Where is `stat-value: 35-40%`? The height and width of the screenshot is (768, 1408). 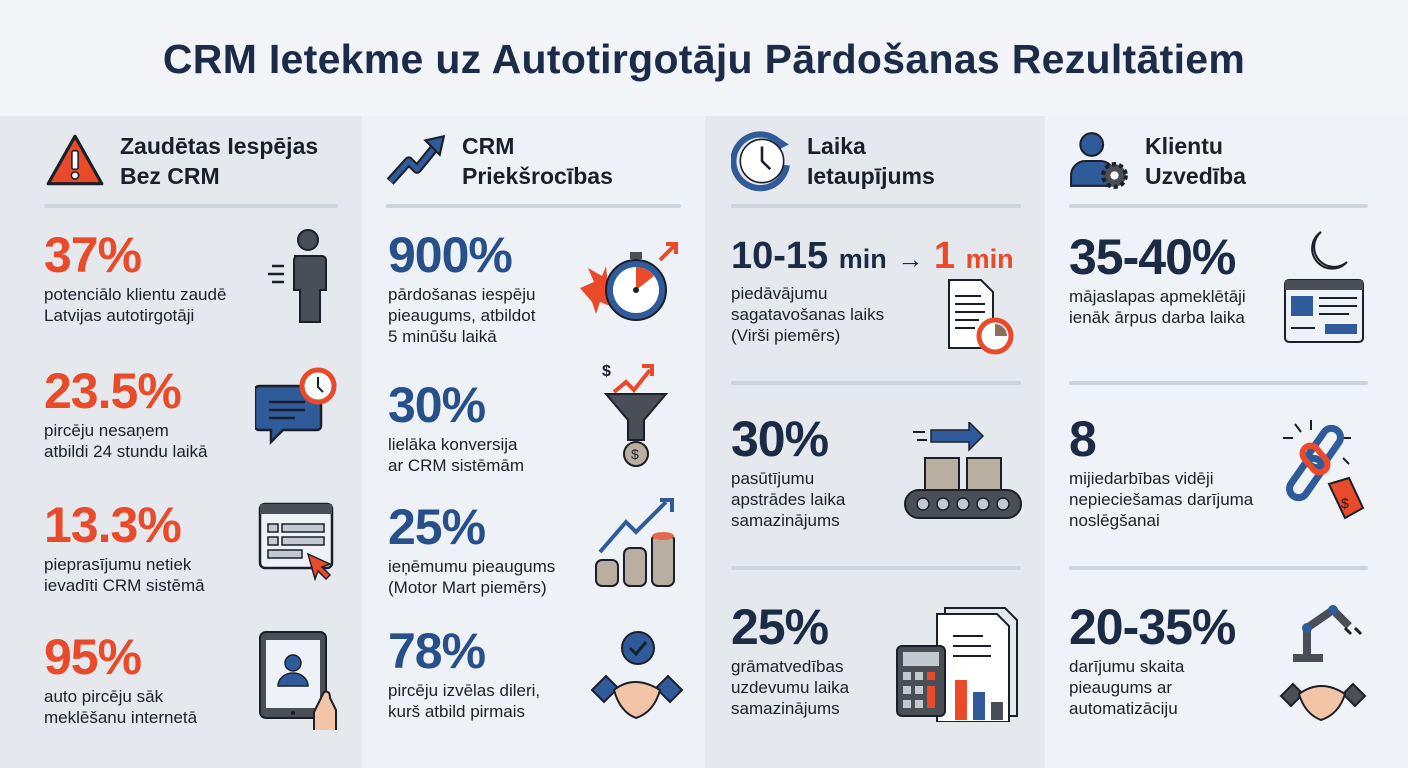
stat-value: 35-40% is located at coordinates (1152, 257).